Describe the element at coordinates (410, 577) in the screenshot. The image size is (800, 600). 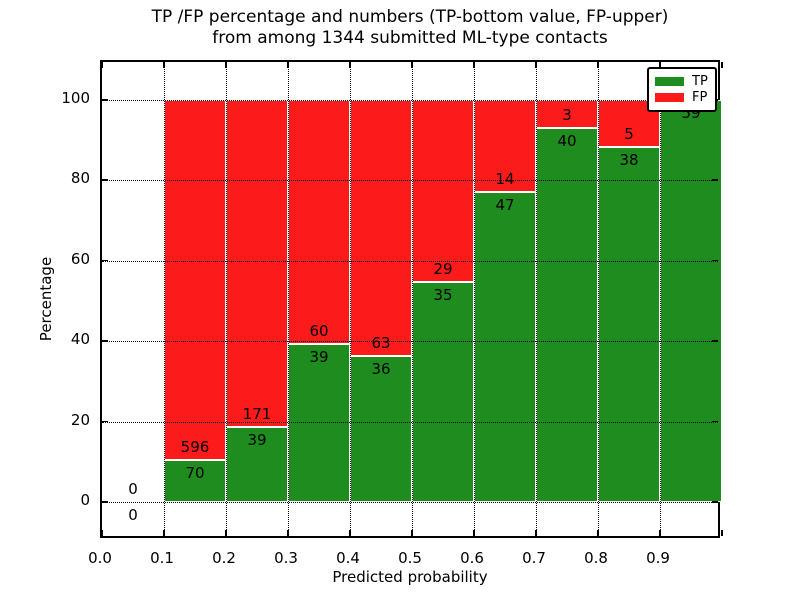
I see `x-axis-label: Predicted probability` at that location.